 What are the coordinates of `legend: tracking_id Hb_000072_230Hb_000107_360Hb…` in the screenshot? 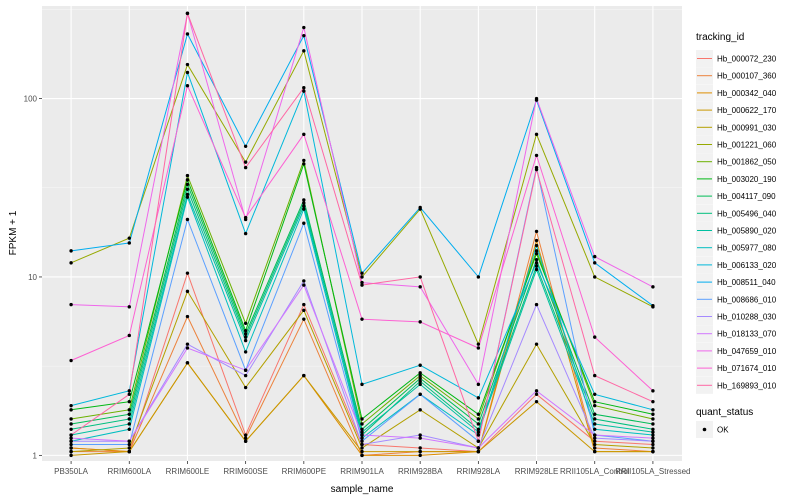 It's located at (736, 235).